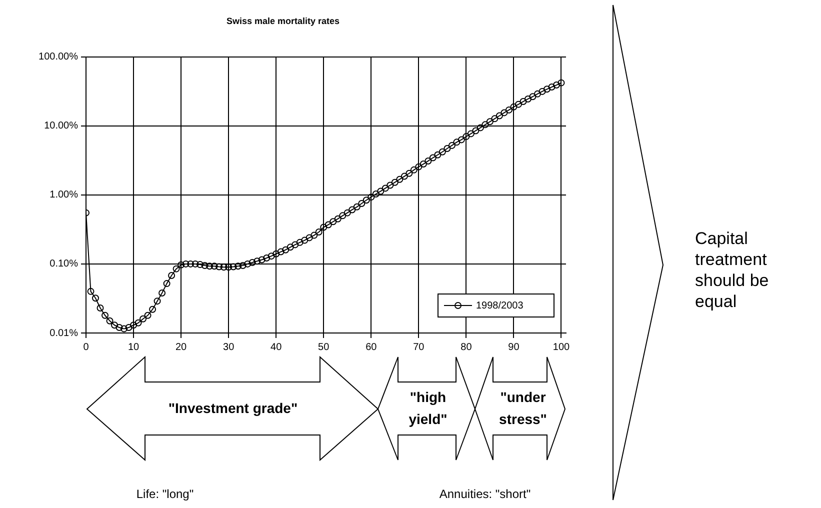 The height and width of the screenshot is (508, 821). Describe the element at coordinates (181, 347) in the screenshot. I see `x-tick-label: 20` at that location.